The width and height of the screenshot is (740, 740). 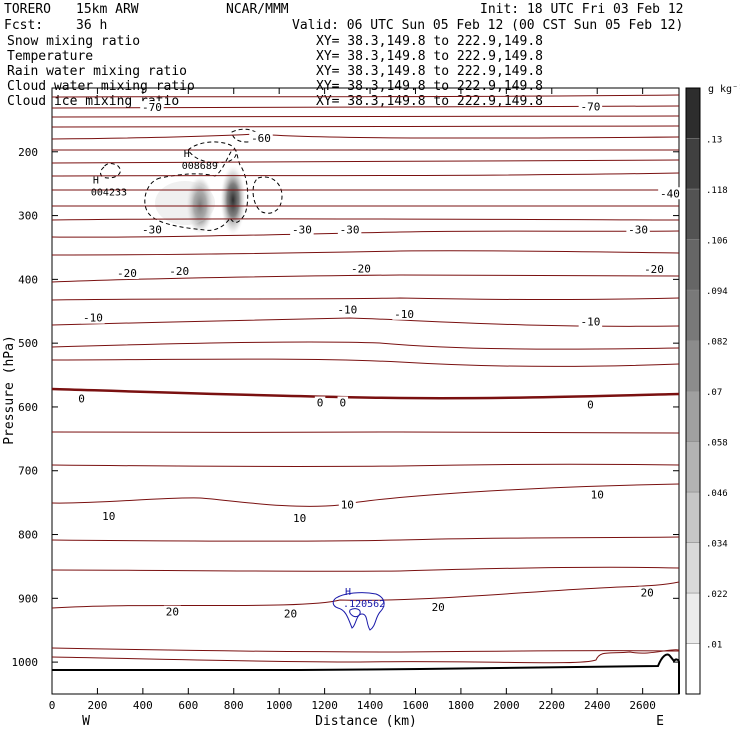 What do you see at coordinates (233, 200) in the screenshot?
I see `snow-shade-core` at bounding box center [233, 200].